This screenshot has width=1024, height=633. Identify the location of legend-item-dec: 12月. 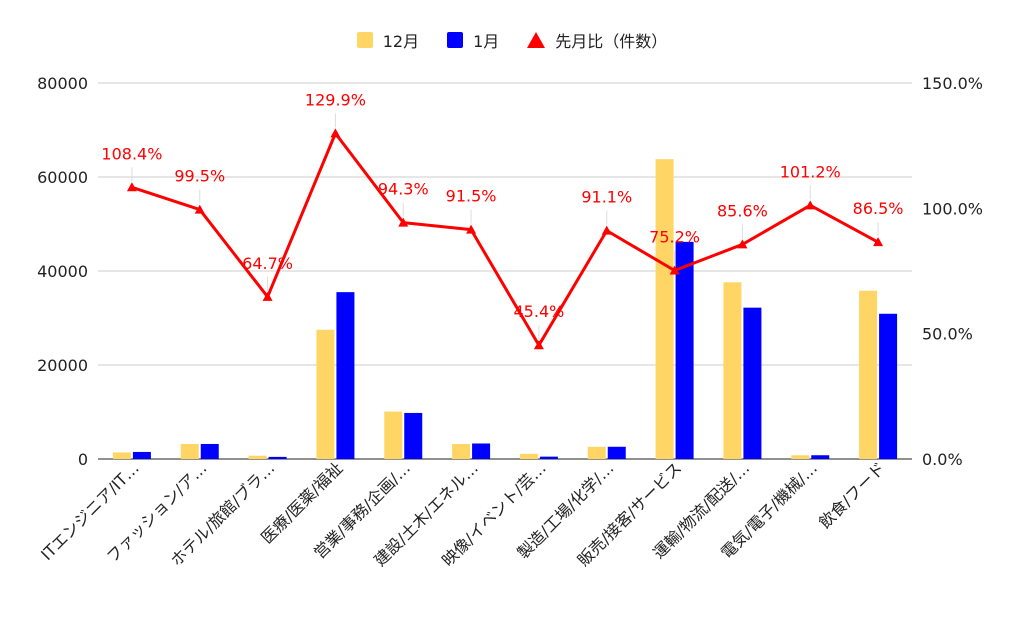
(388, 40).